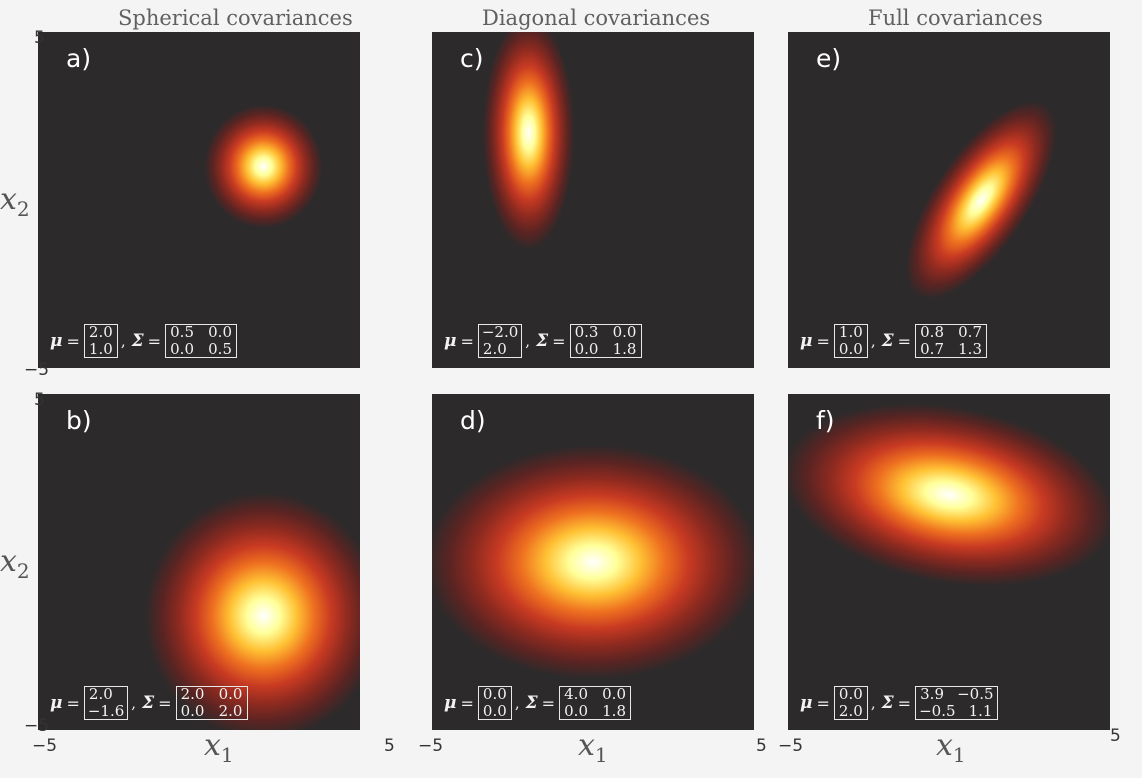 This screenshot has height=778, width=1142. I want to click on parameter-formula: μ = 0.0 2.0, Σ = 3.9 −0.5 −0.5 1.1, so click(899, 703).